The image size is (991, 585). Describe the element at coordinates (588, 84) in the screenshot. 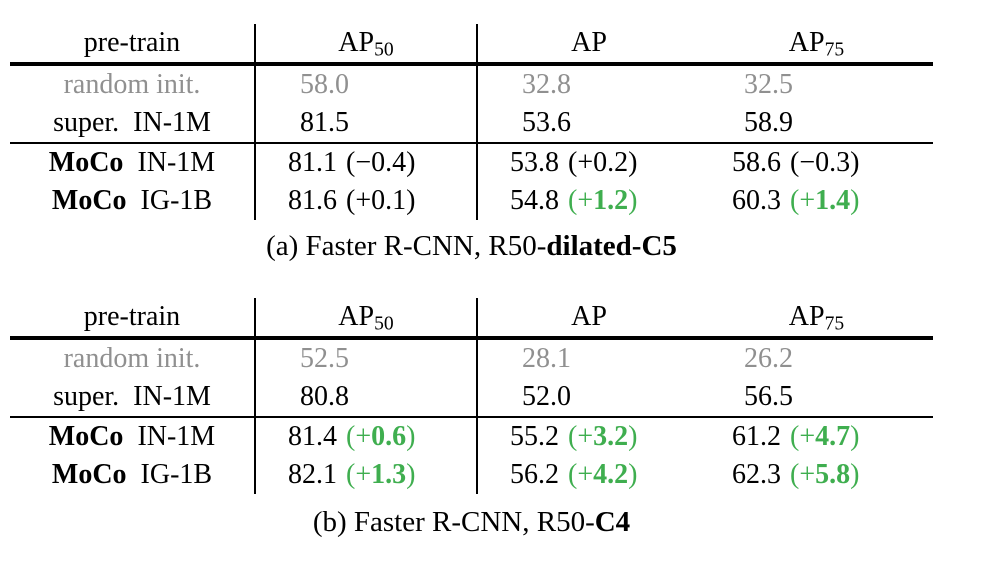

I see `ap-cell: 32.8` at that location.